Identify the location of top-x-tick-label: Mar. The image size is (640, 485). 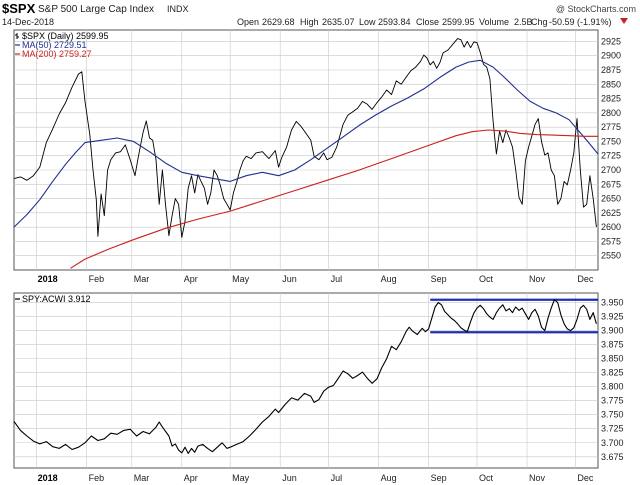
(142, 279).